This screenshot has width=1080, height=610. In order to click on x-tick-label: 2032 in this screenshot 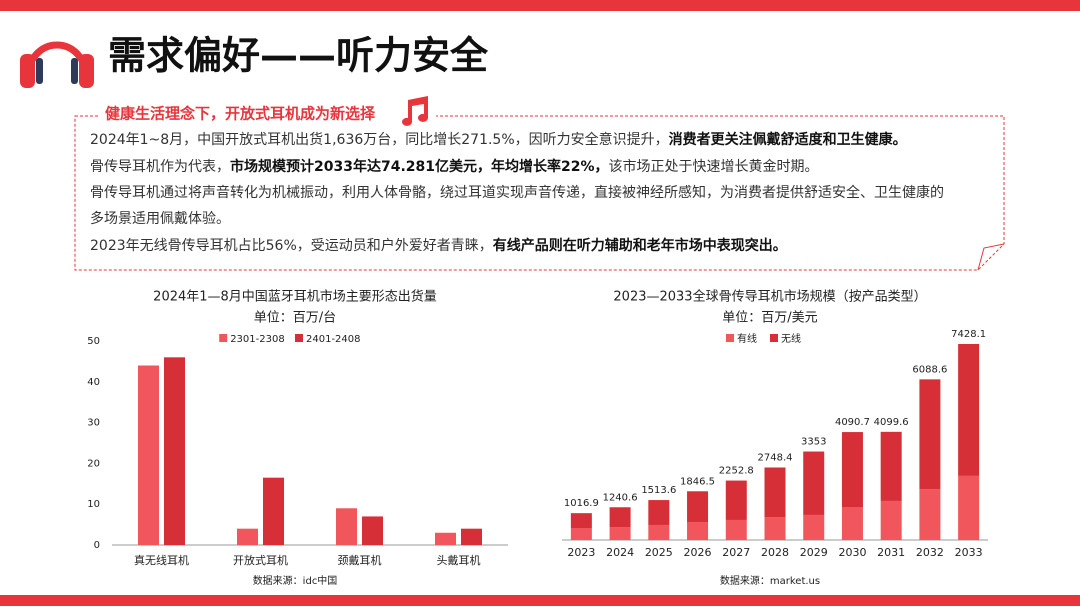, I will do `click(930, 552)`.